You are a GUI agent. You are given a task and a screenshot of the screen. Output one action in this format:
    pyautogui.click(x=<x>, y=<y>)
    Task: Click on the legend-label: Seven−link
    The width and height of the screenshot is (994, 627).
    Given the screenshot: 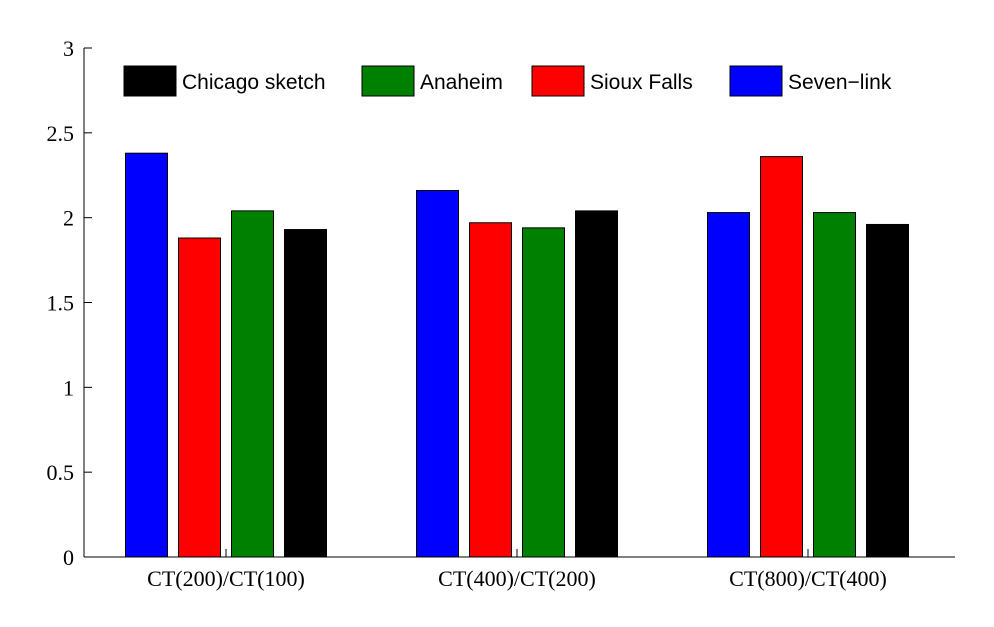 What is the action you would take?
    pyautogui.click(x=840, y=82)
    